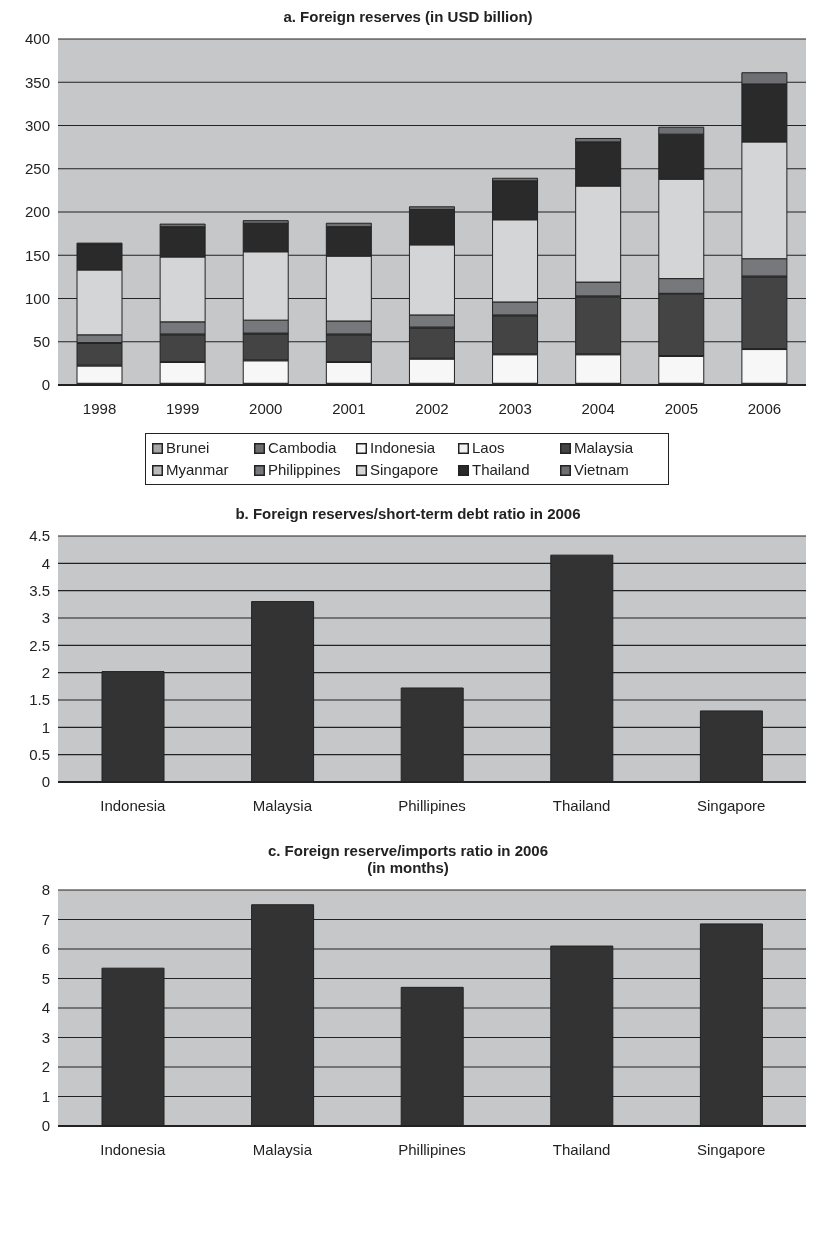  What do you see at coordinates (45, 890) in the screenshot?
I see `y-tick-label: 8` at bounding box center [45, 890].